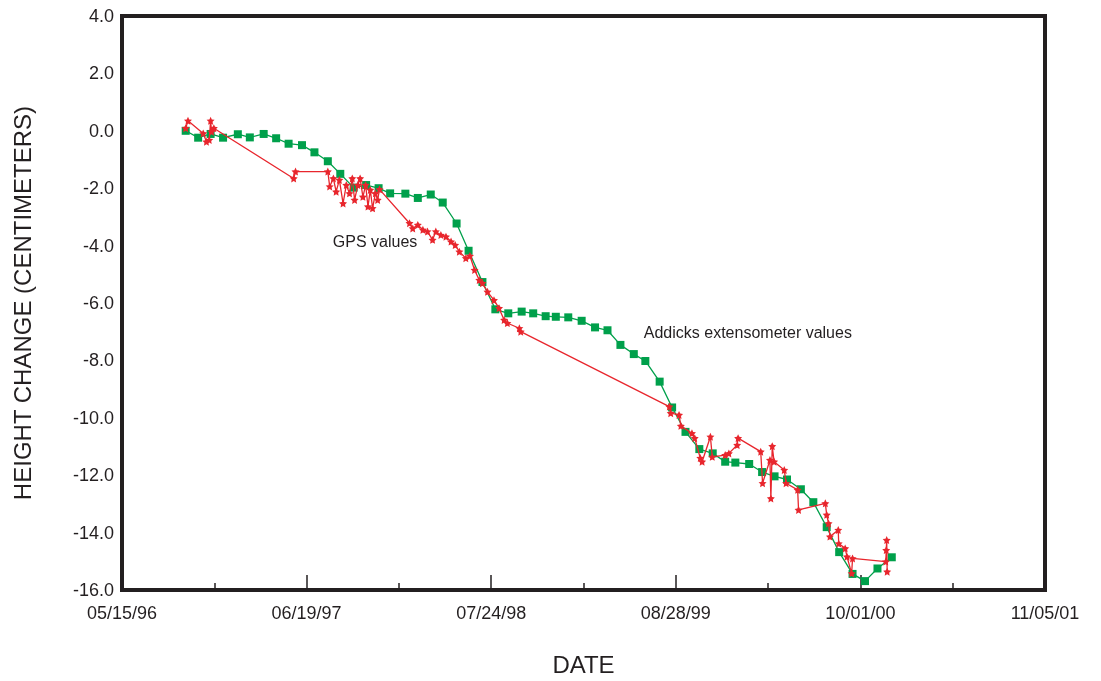 The image size is (1101, 681). I want to click on y-tick-label: -2.0, so click(98, 188).